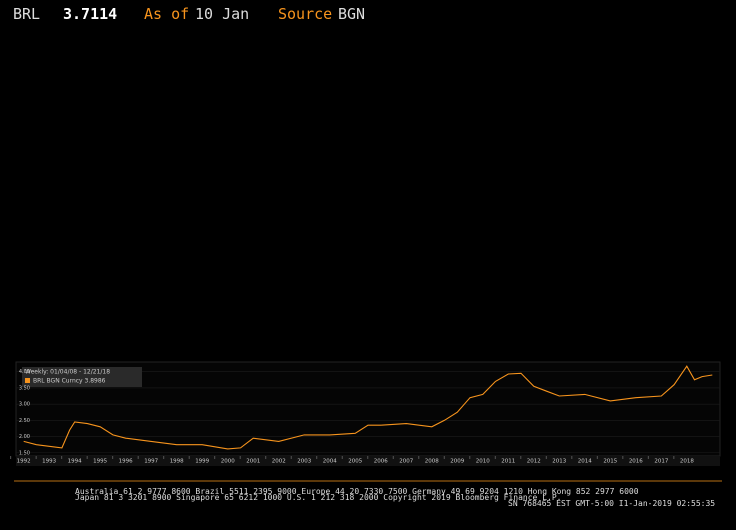 The height and width of the screenshot is (530, 736). Describe the element at coordinates (177, 462) in the screenshot. I see `x-tick-label: 1998` at that location.